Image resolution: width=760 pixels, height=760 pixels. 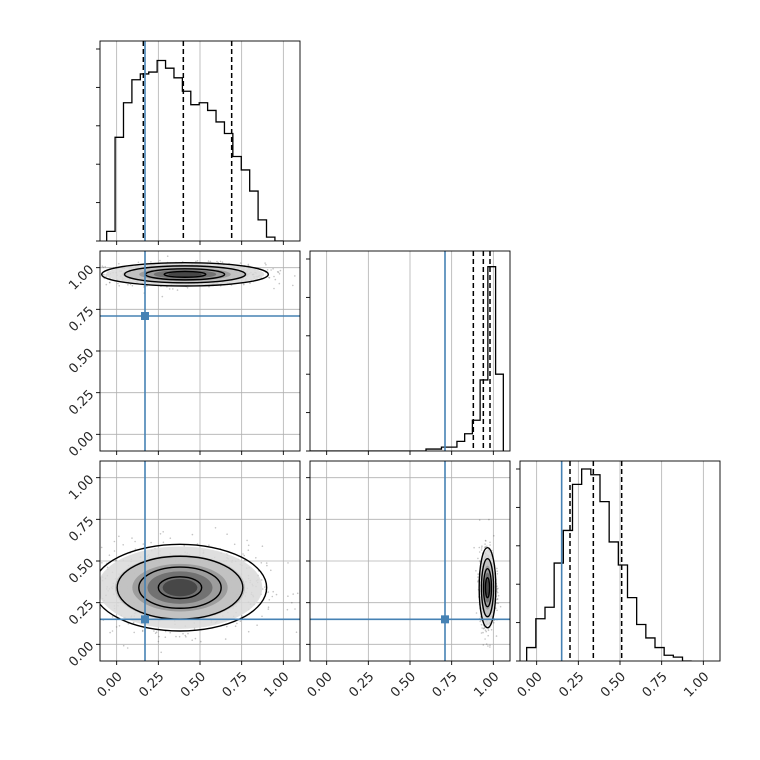 I want to click on y-tick-label: 0.25, so click(x=81, y=402).